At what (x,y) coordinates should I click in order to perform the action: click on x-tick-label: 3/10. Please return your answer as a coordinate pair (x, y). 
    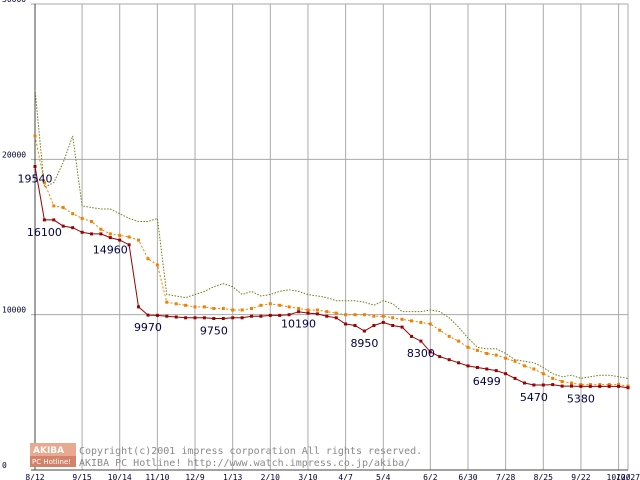
    Looking at the image, I should click on (307, 476).